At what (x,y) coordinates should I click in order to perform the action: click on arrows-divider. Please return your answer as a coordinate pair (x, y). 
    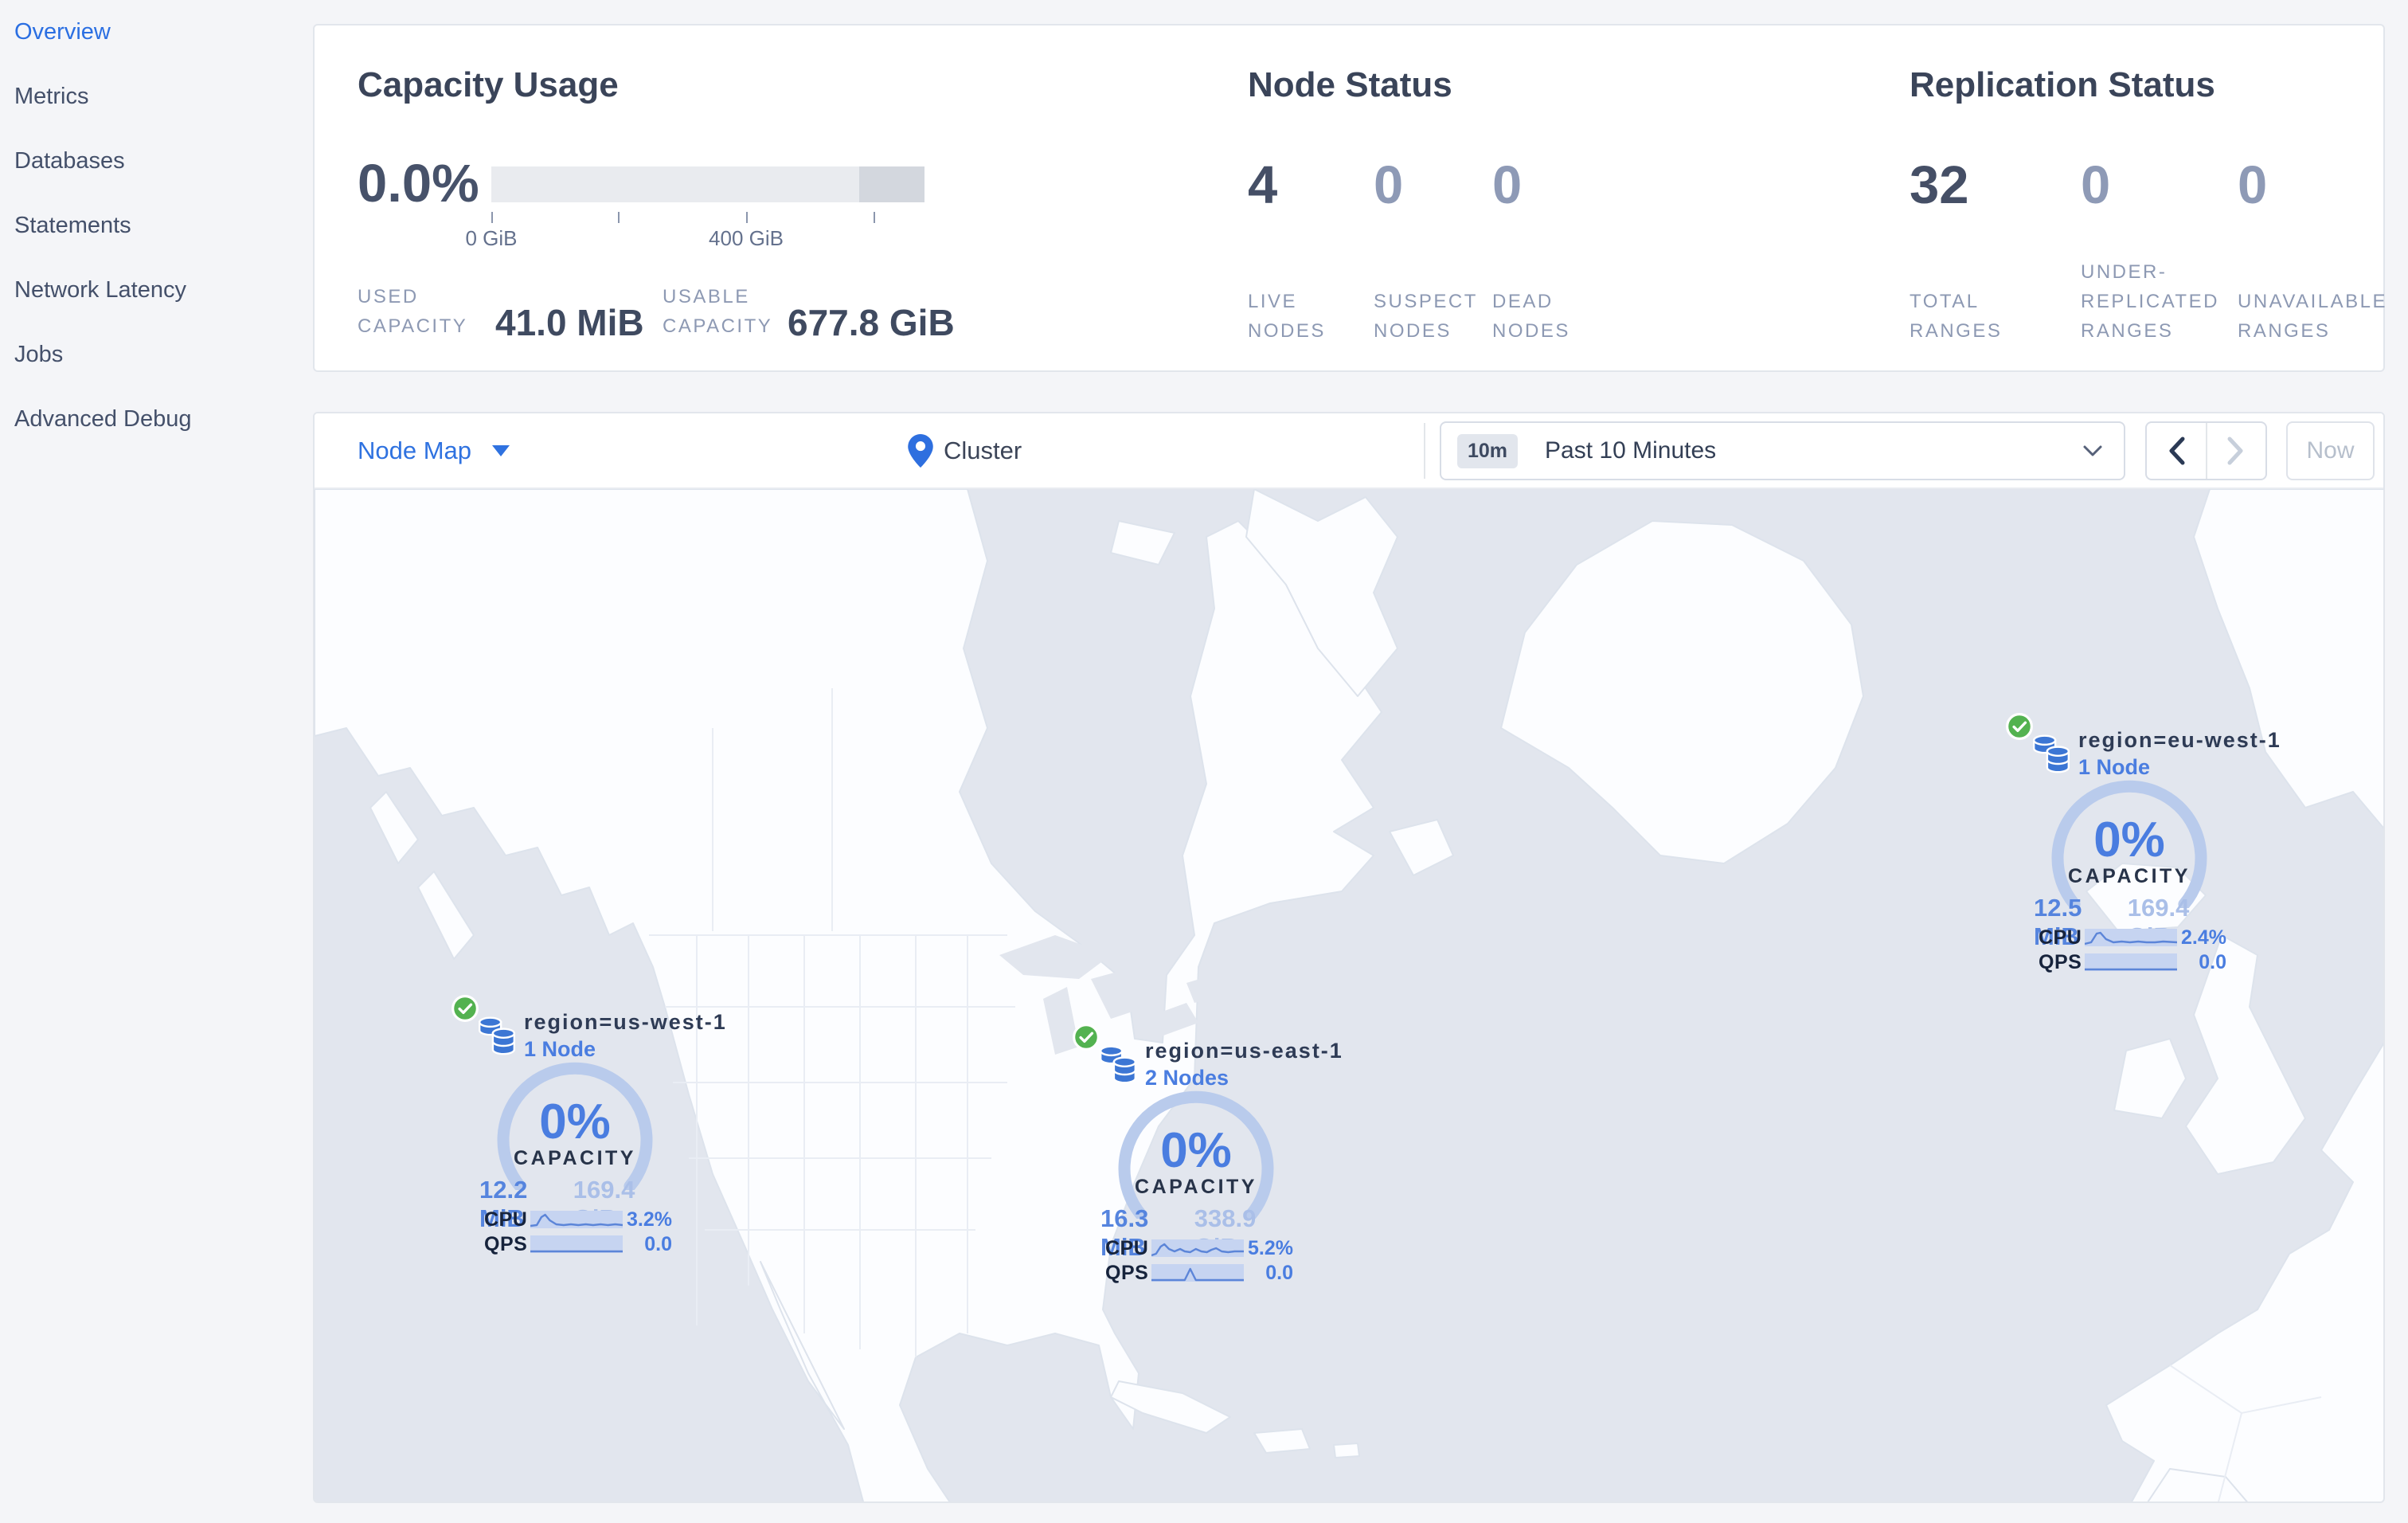
    Looking at the image, I should click on (2206, 451).